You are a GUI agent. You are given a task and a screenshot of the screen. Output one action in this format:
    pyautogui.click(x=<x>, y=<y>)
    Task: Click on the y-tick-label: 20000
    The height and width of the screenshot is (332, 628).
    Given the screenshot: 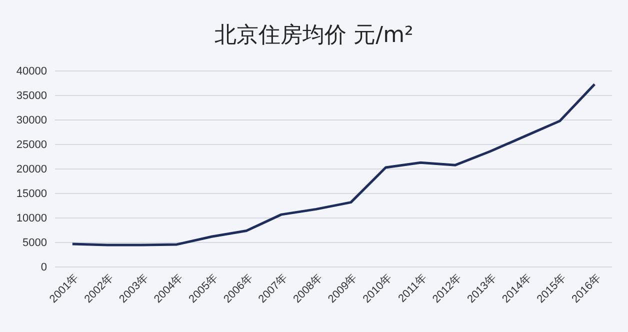 What is the action you would take?
    pyautogui.click(x=31, y=170)
    